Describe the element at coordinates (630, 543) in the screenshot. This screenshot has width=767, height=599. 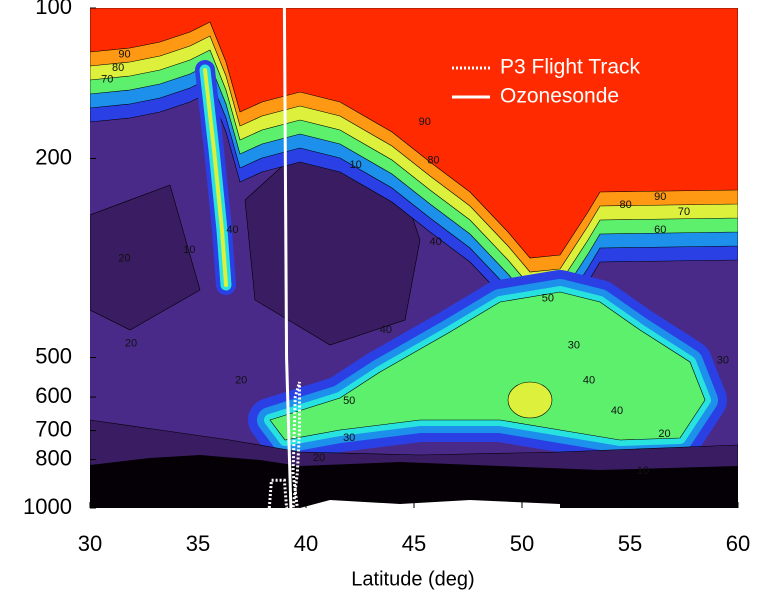
I see `x-tick-label: 55` at that location.